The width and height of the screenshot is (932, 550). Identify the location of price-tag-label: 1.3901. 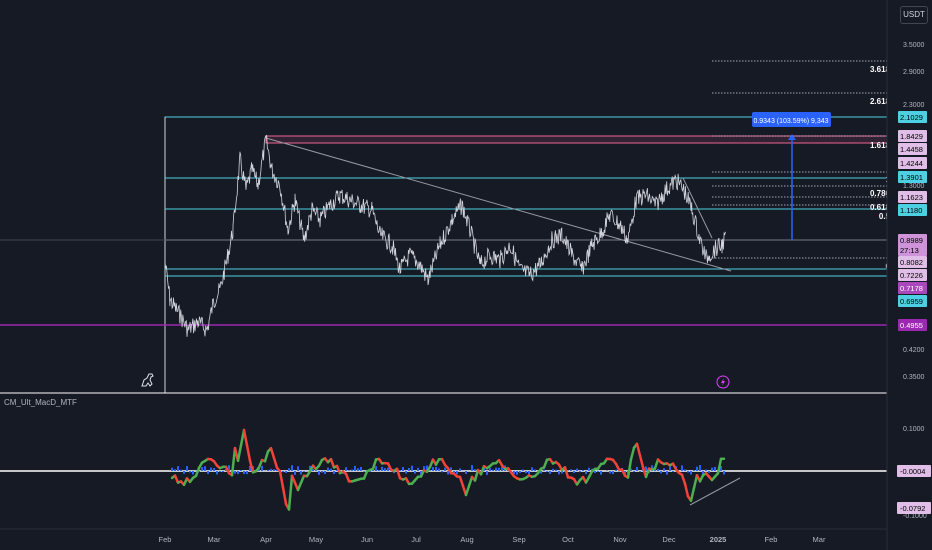
(911, 177).